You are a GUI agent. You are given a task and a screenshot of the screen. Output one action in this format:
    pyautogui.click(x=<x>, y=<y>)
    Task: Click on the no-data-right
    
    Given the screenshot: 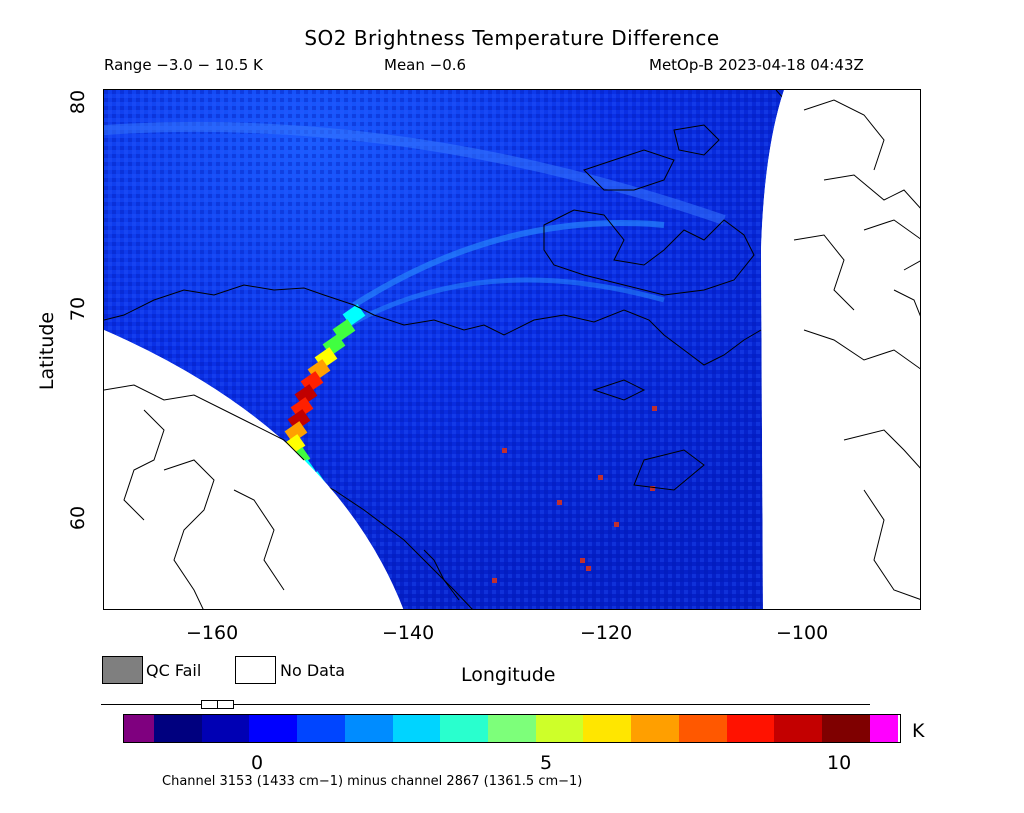 What is the action you would take?
    pyautogui.click(x=840, y=349)
    